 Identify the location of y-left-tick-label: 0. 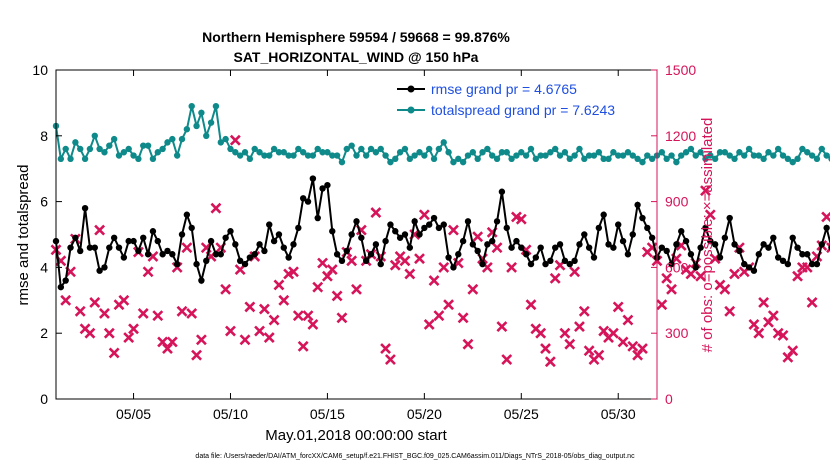
(44, 399).